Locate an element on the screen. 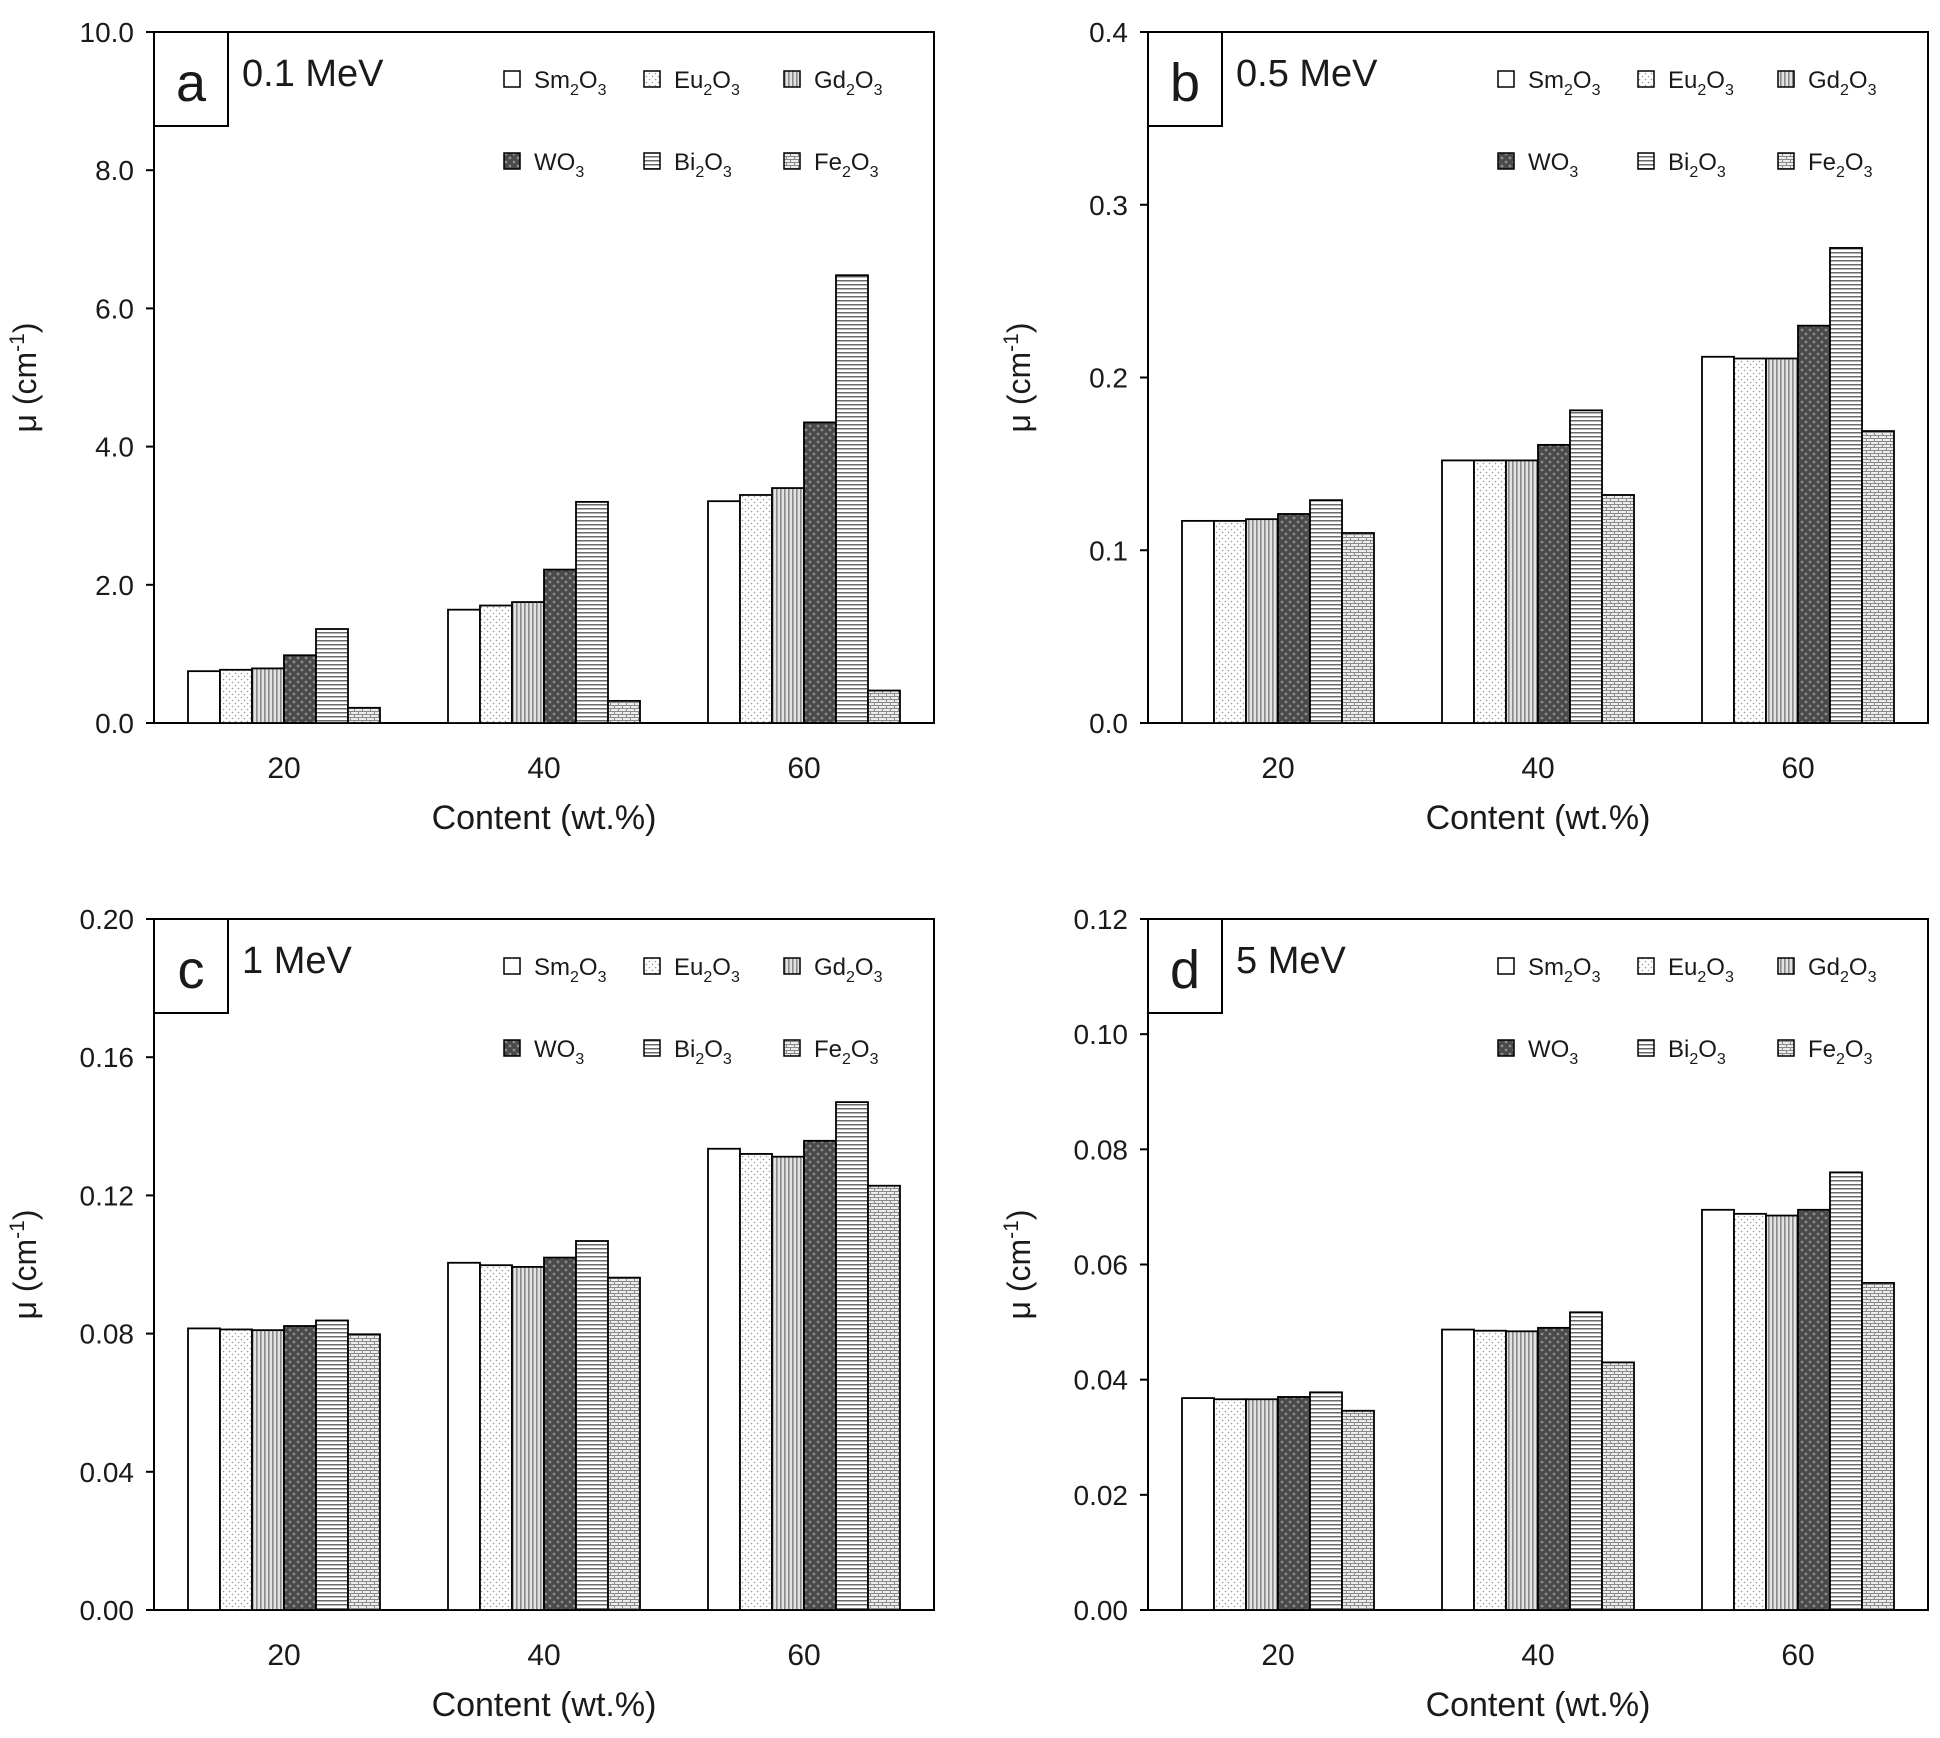 Image resolution: width=1940 pixels, height=1738 pixels. y-tick-label: 6.0 is located at coordinates (114, 308).